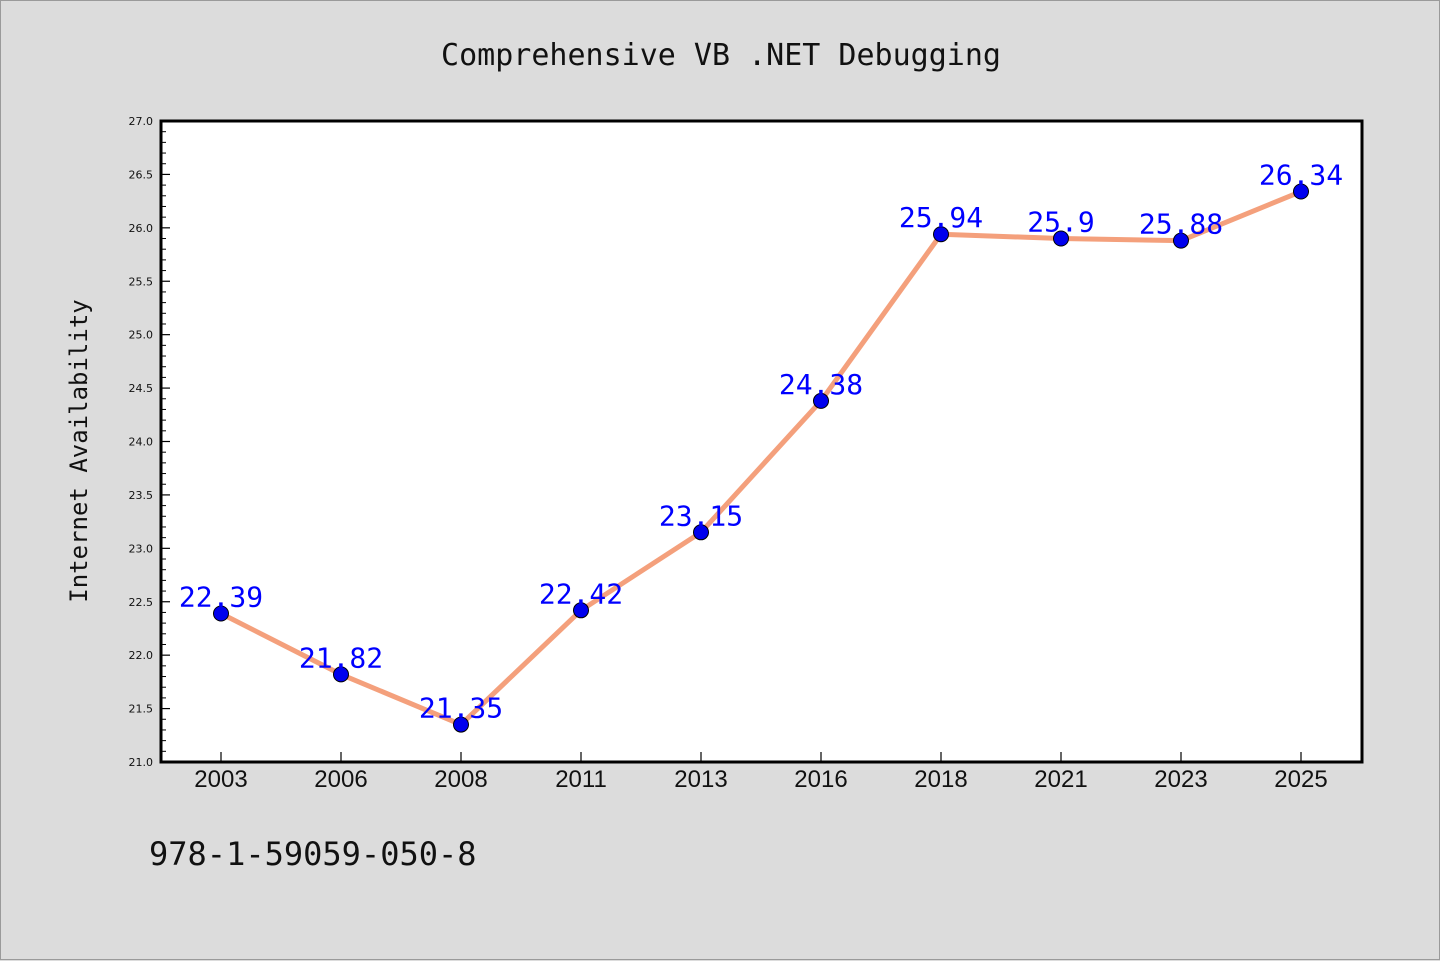 This screenshot has width=1440, height=961. I want to click on y-tick-label: 24.5, so click(141, 388).